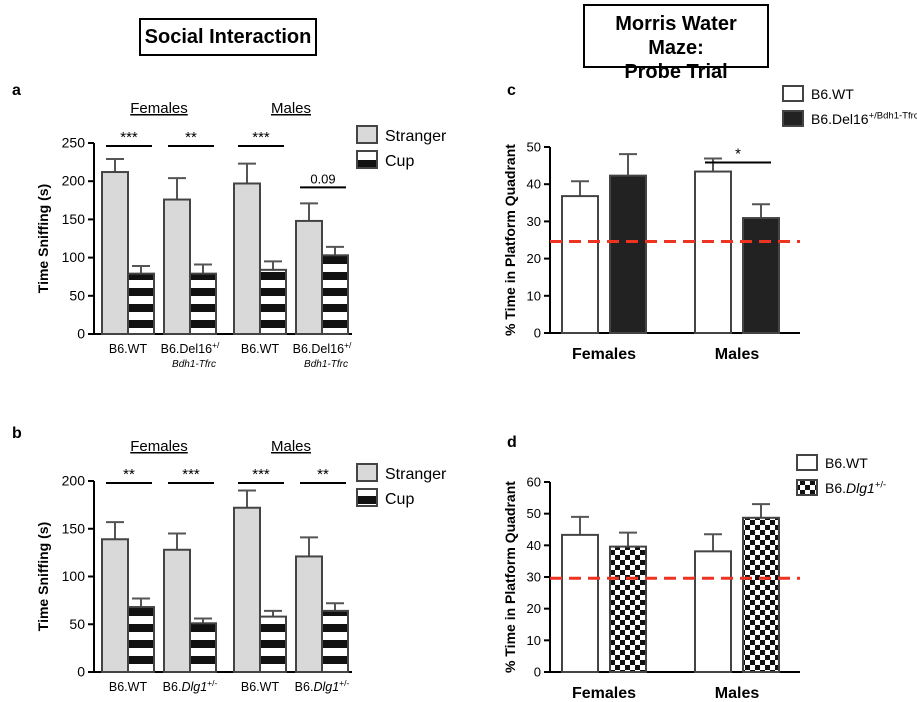 The image size is (917, 702). What do you see at coordinates (322, 178) in the screenshot?
I see `significance-bar-label: 0.09` at bounding box center [322, 178].